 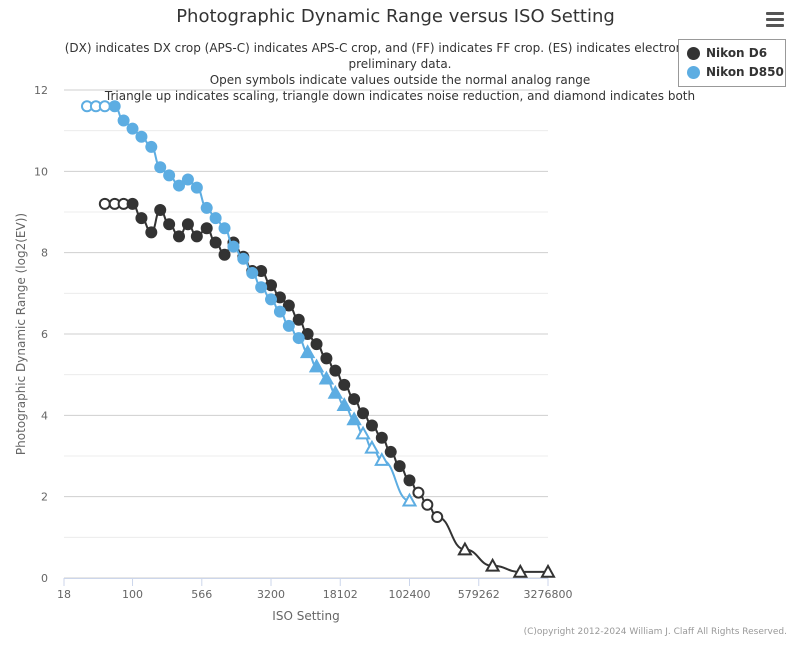 I want to click on legend-marker-d850, so click(x=693, y=72).